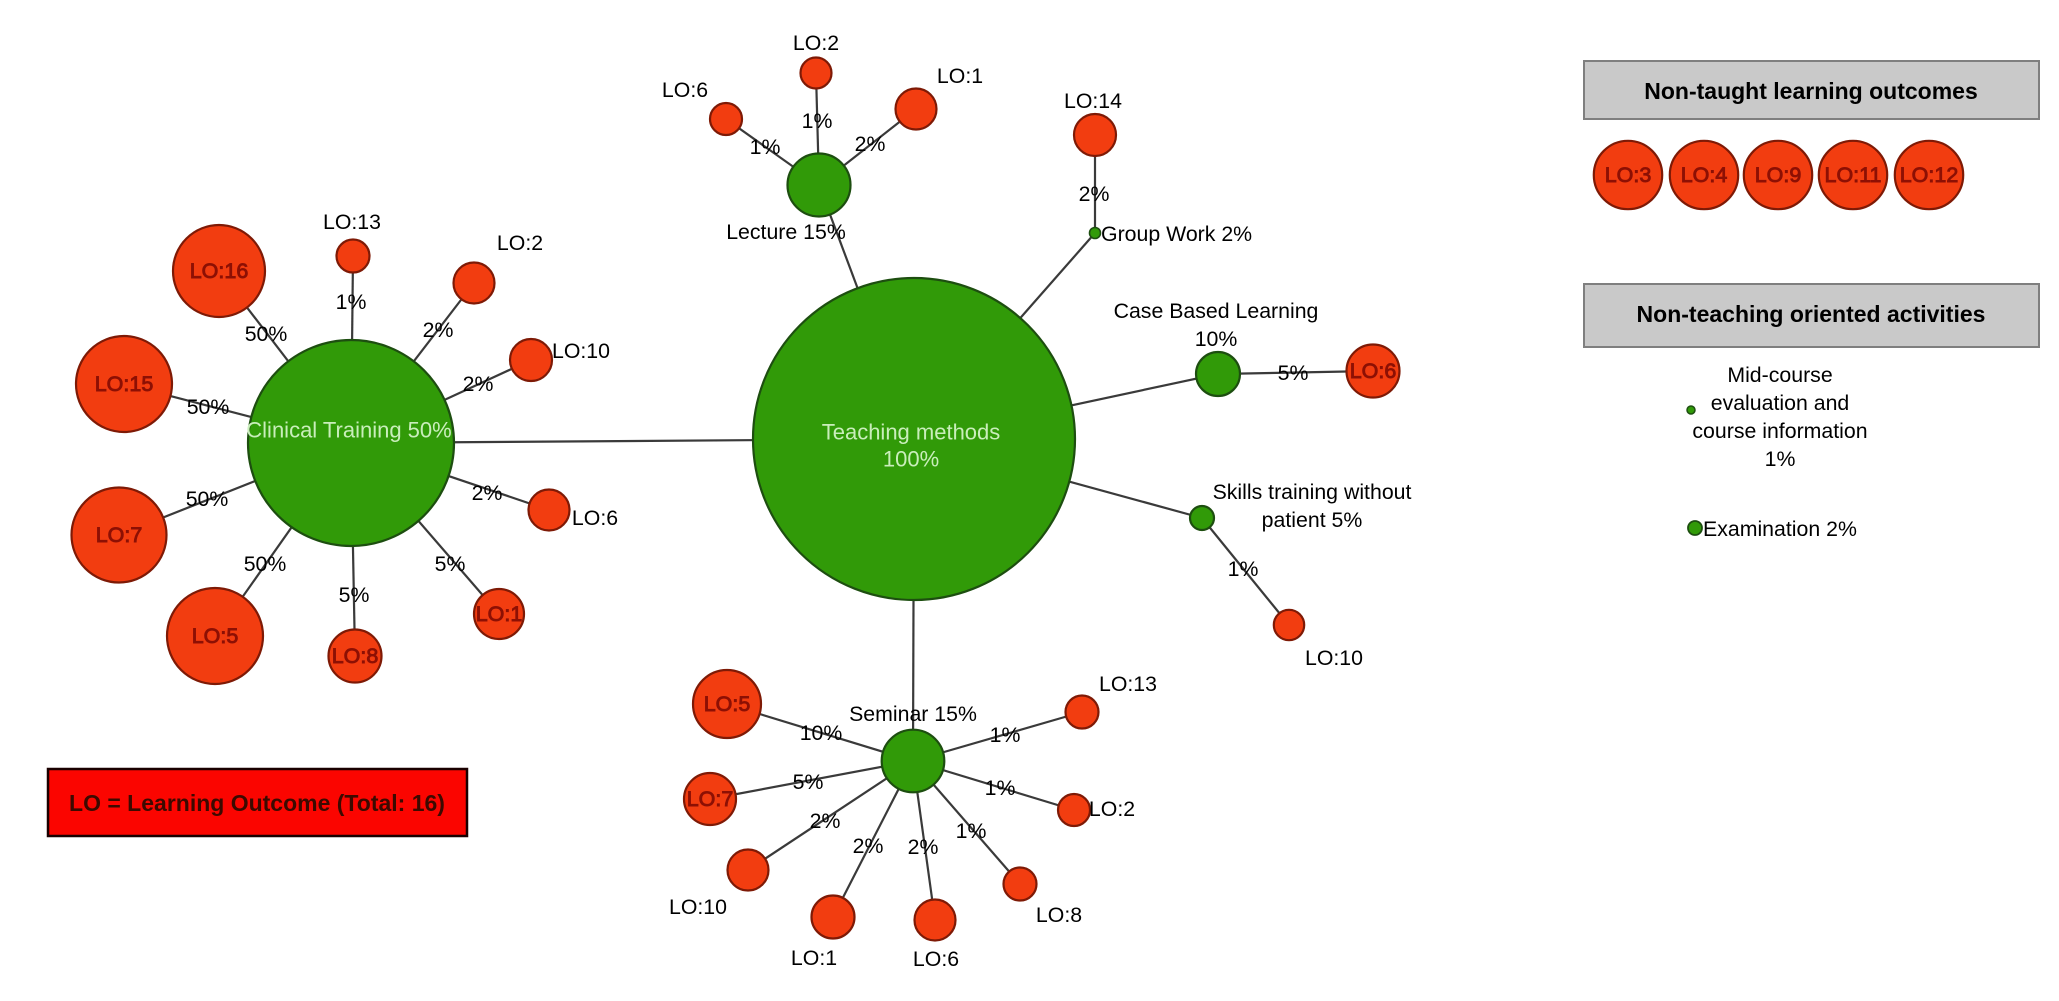  Describe the element at coordinates (1778, 175) in the screenshot. I see `svg-text: LO:9` at that location.